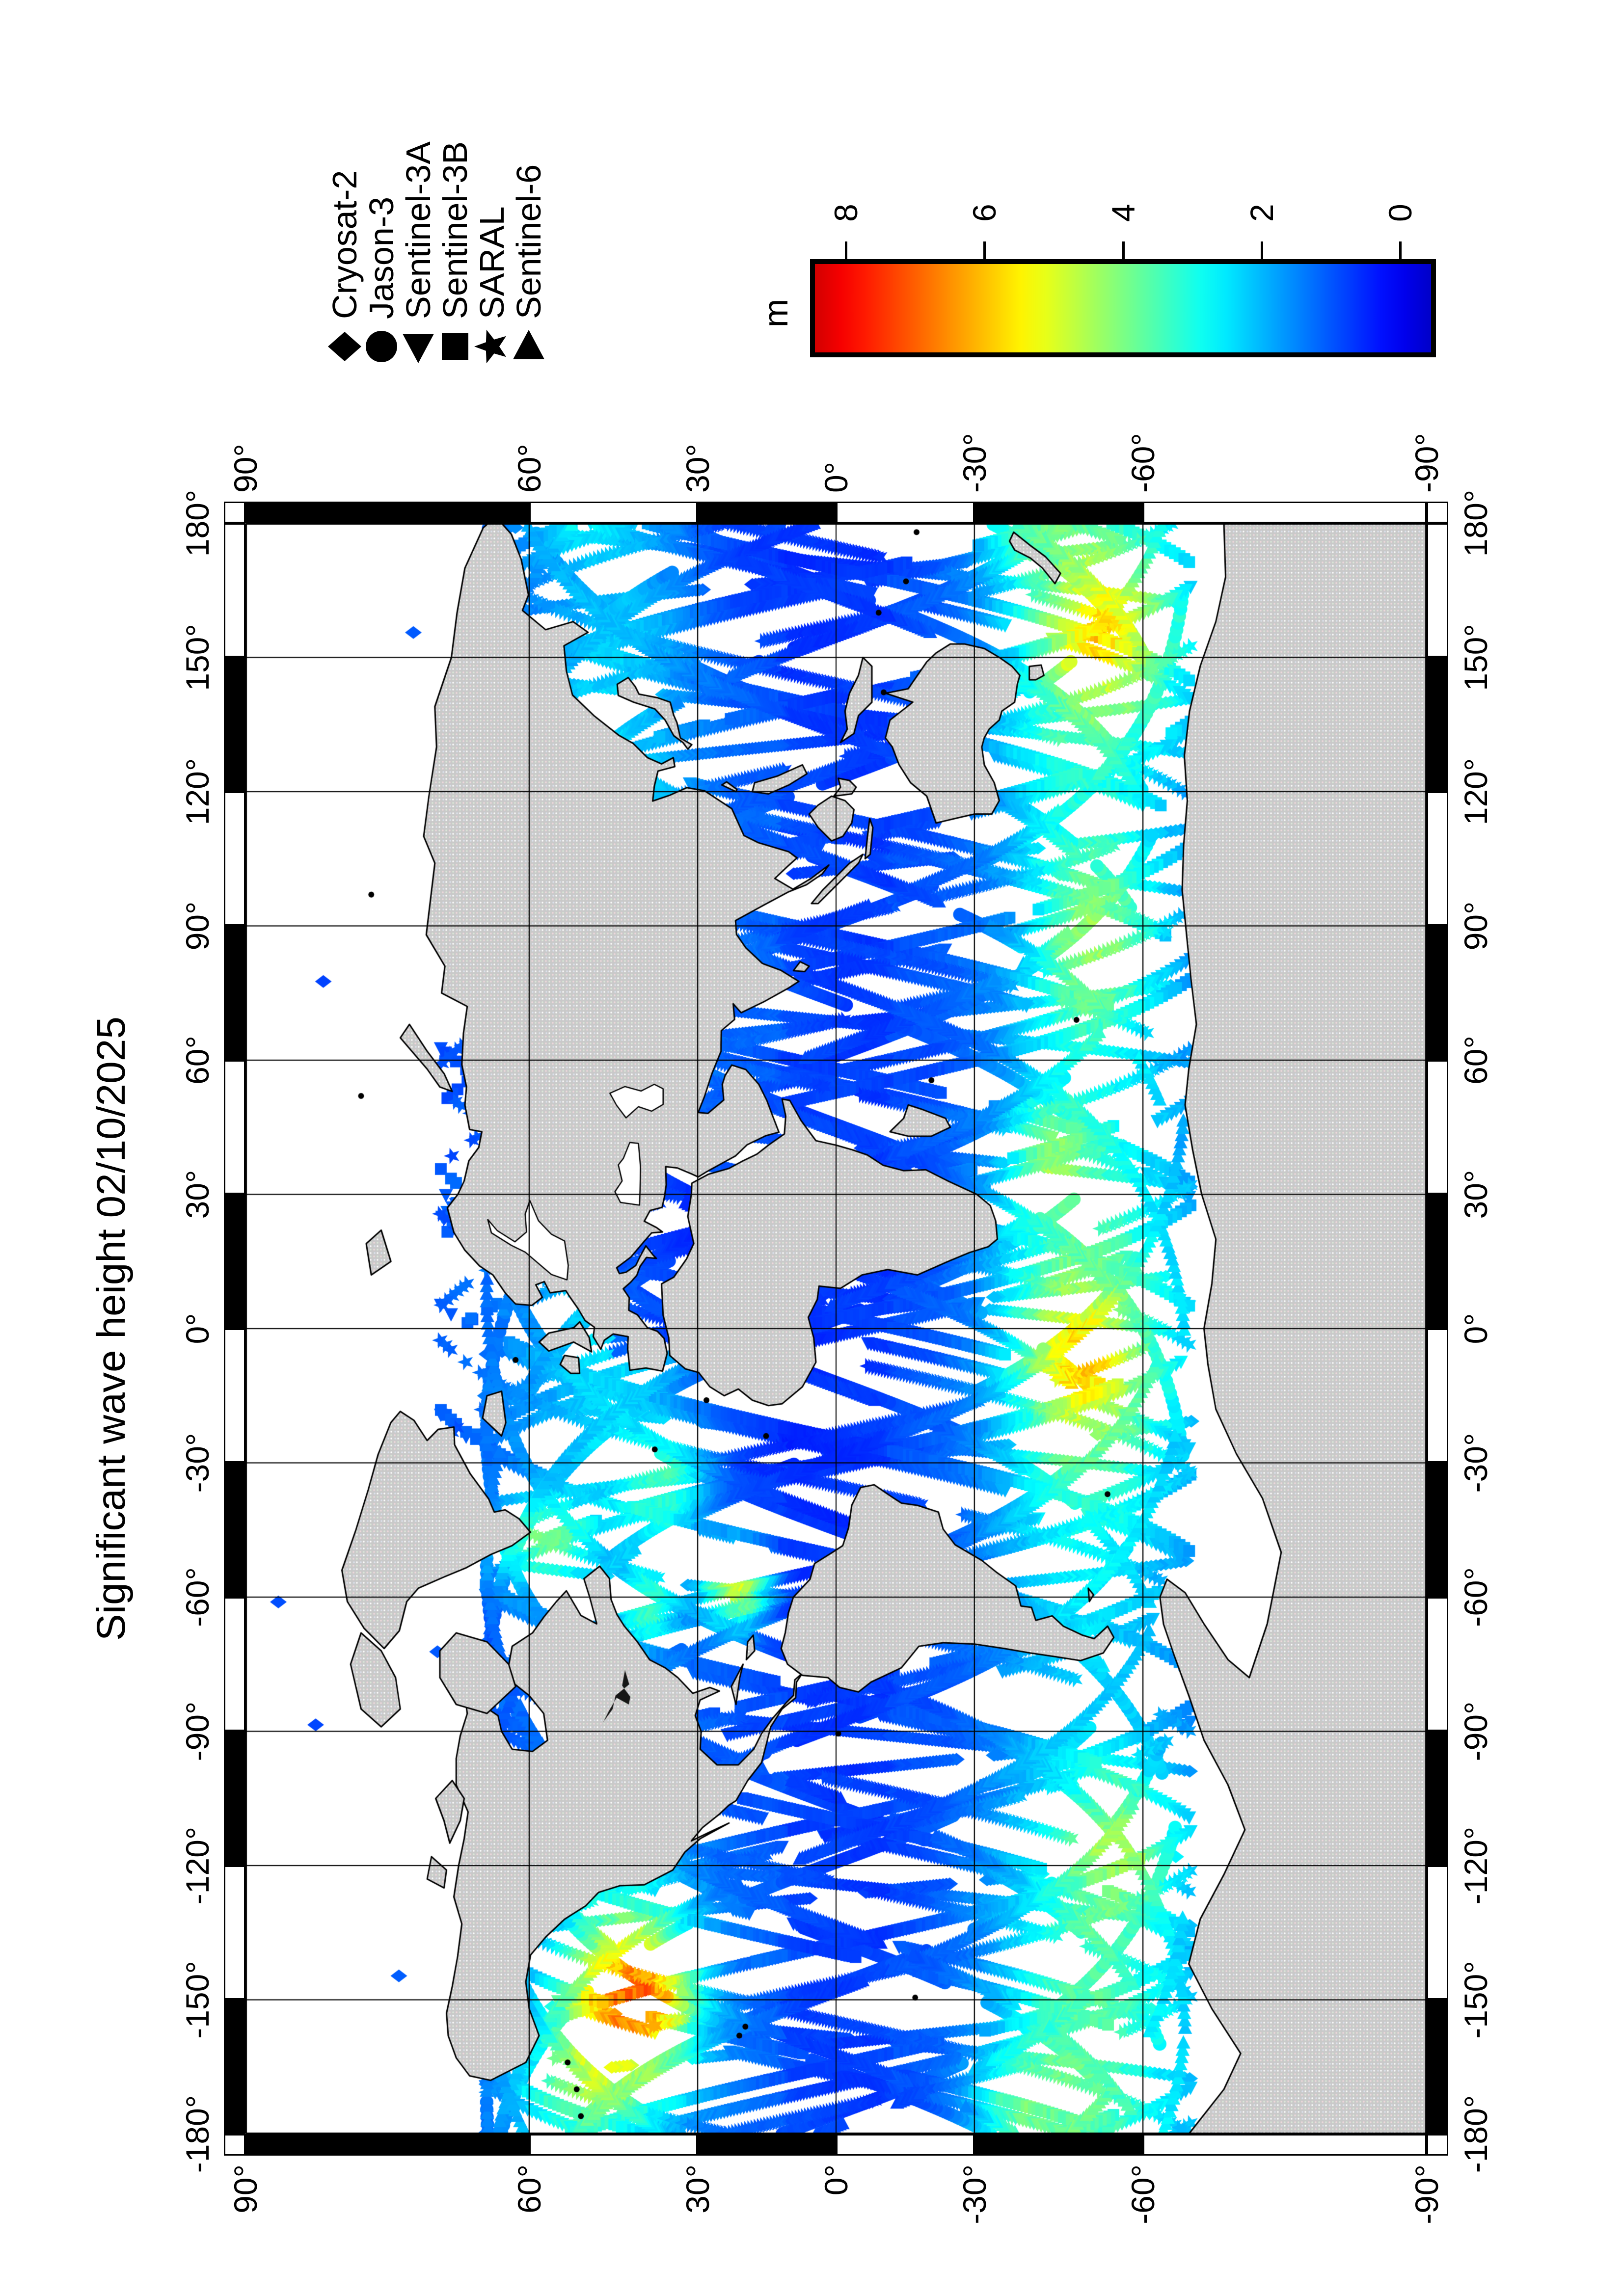 Image resolution: width=1623 pixels, height=2296 pixels. What do you see at coordinates (198, 1731) in the screenshot?
I see `lon-tick-label-top: -90°` at bounding box center [198, 1731].